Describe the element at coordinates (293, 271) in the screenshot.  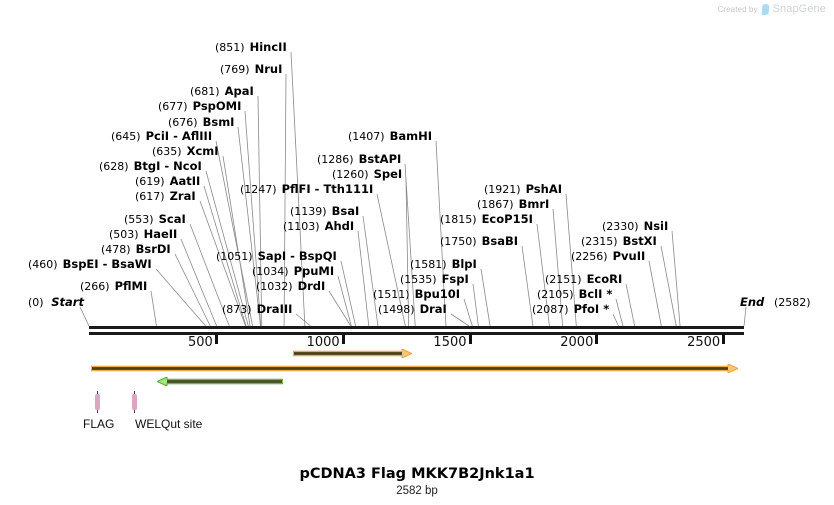
I see `enzyme-label: (1034) PpuMI` at that location.